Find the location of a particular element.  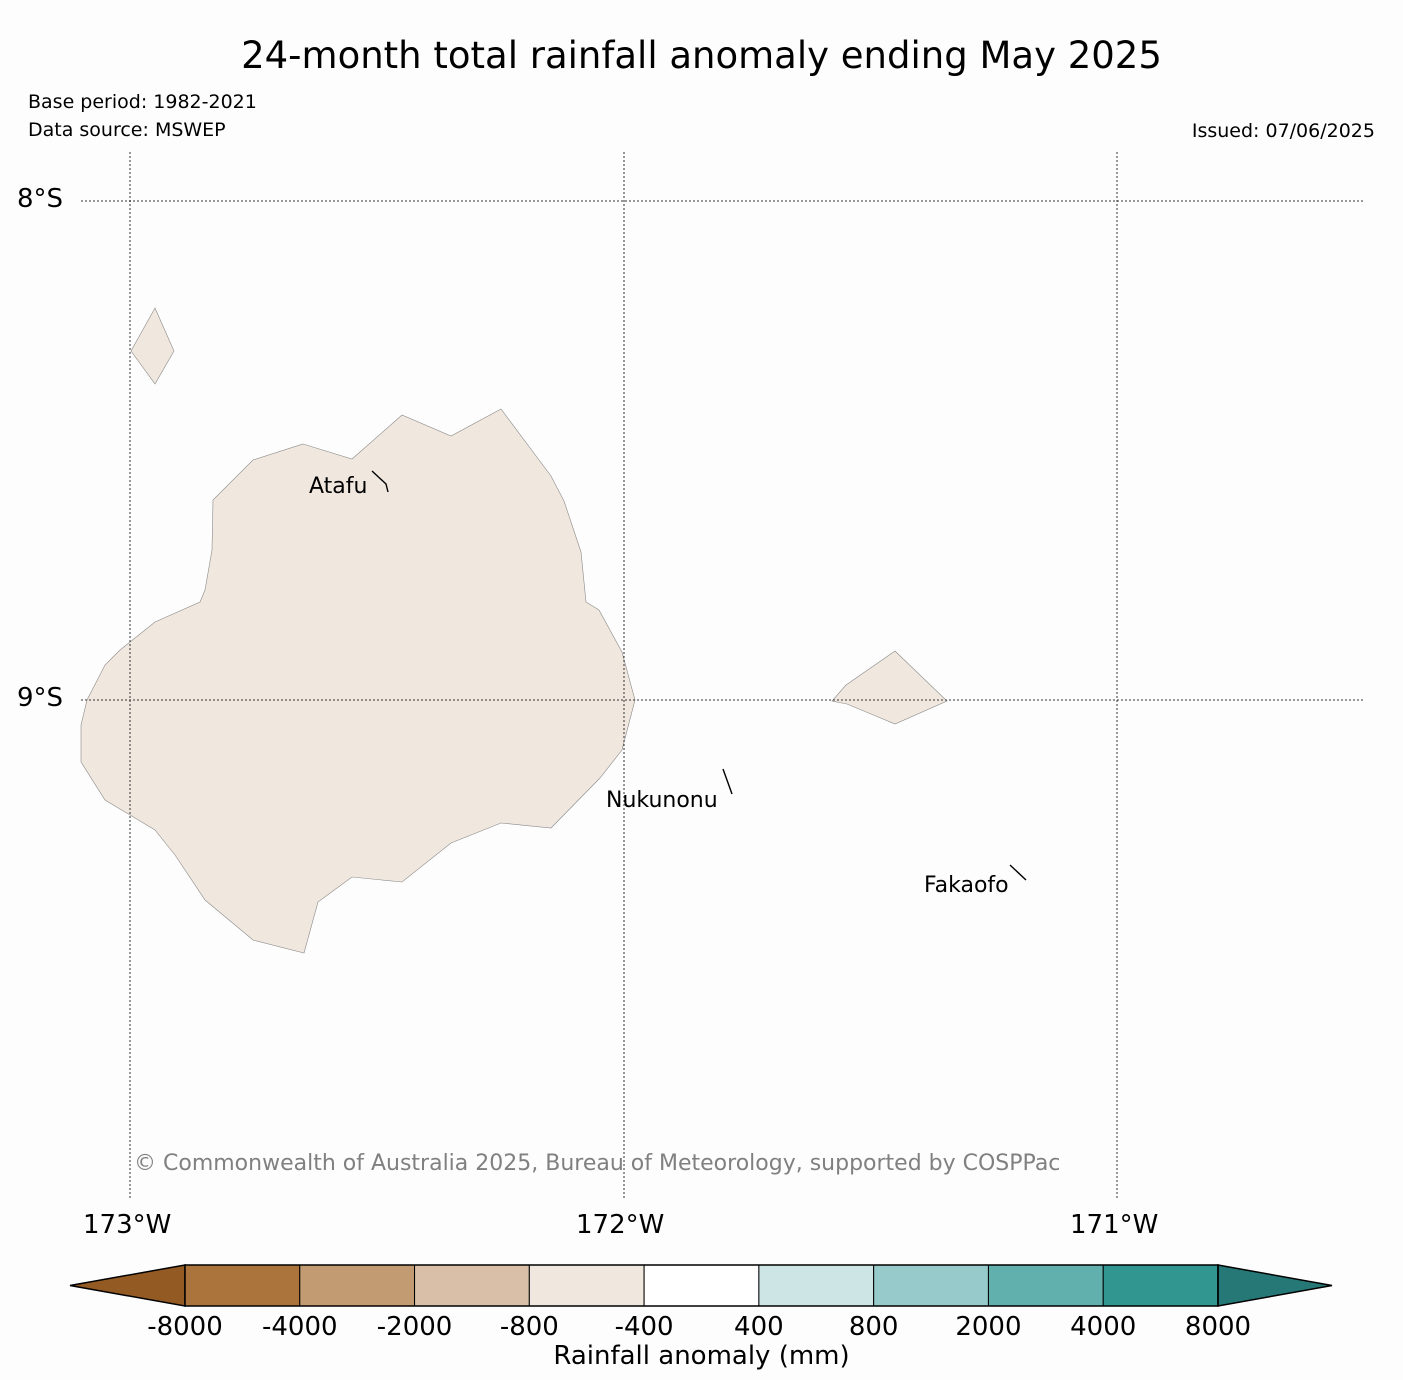

fakaofo-marker is located at coordinates (1018, 872).